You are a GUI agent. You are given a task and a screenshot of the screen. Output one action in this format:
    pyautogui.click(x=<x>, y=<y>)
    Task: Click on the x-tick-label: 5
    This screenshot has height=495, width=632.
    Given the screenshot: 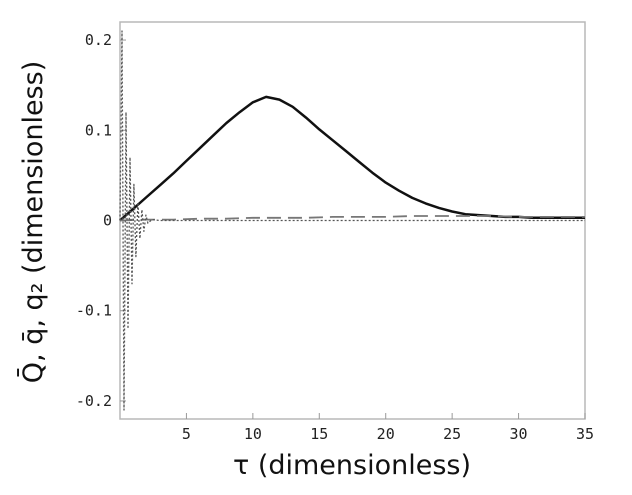 What is the action you would take?
    pyautogui.click(x=186, y=434)
    